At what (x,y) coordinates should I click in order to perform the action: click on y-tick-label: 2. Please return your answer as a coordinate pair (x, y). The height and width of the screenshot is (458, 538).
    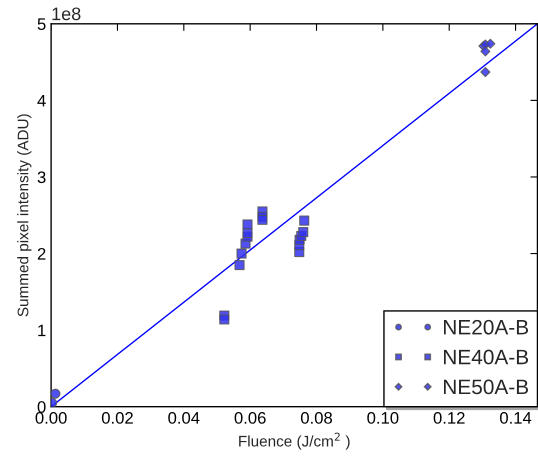
    Looking at the image, I should click on (42, 254).